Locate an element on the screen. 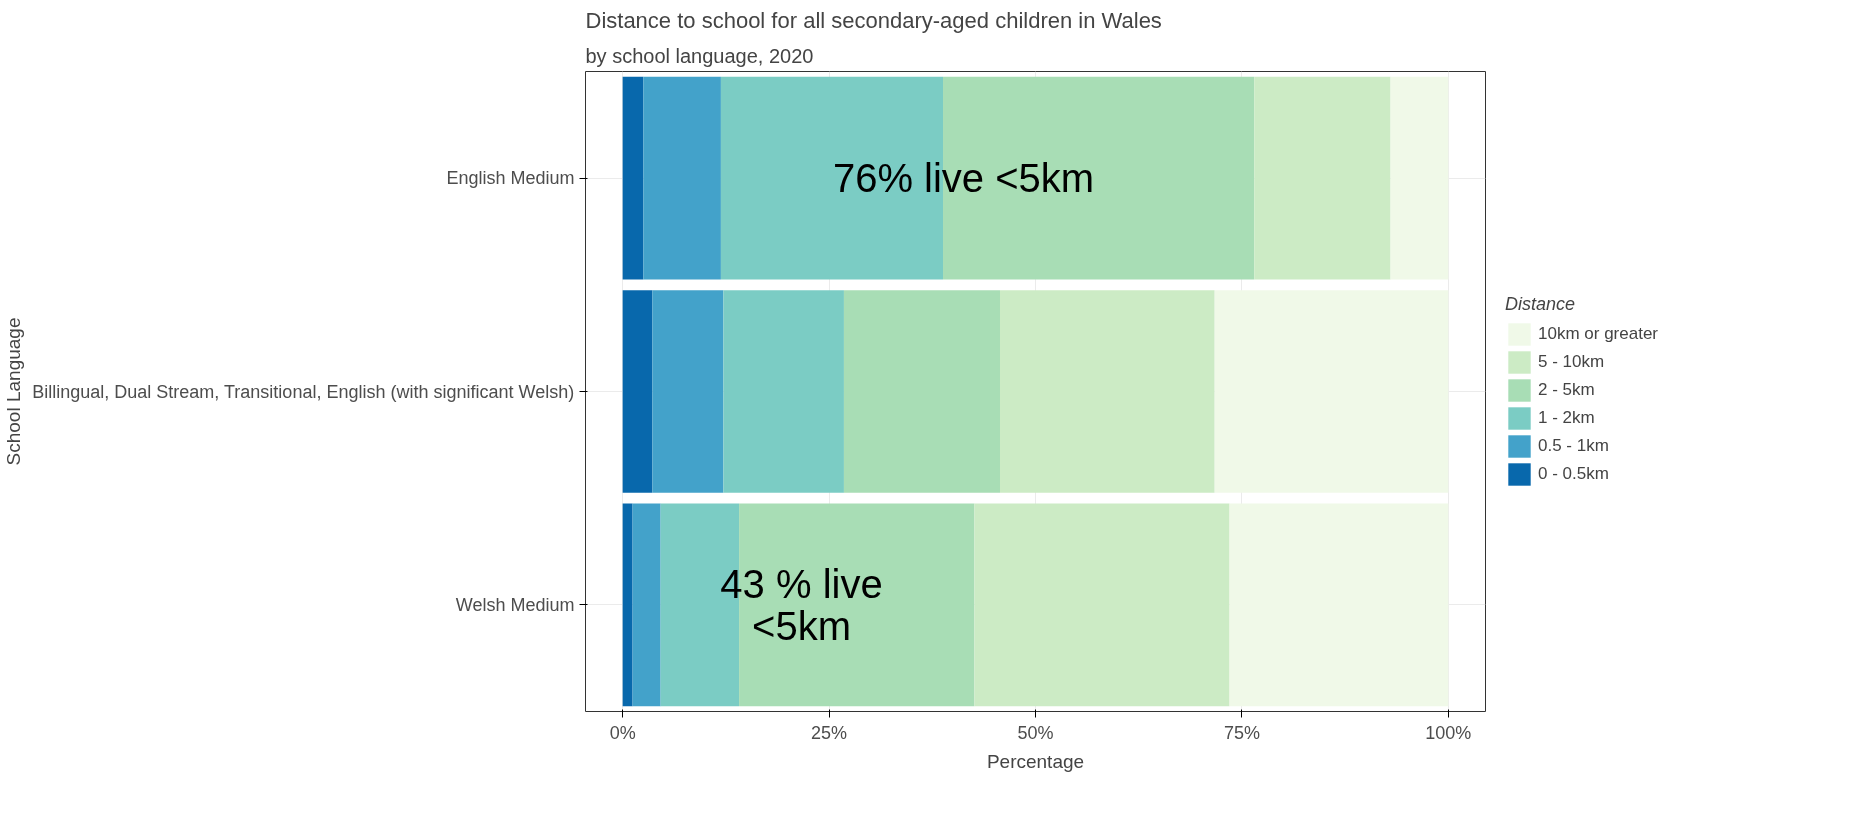  y-tick-label: English Medium is located at coordinates (510, 178).